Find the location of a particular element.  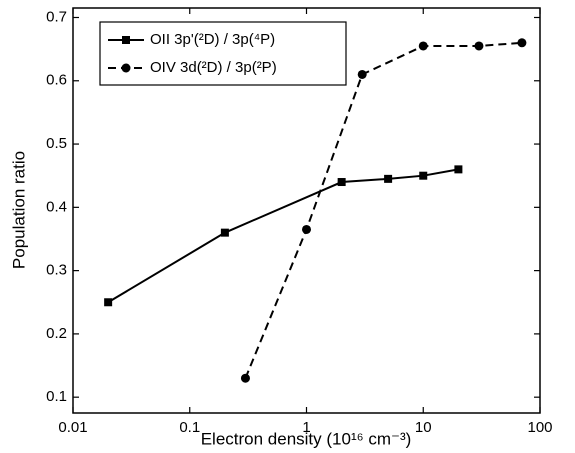

y-axis-title: Population ratio is located at coordinates (18, 210).